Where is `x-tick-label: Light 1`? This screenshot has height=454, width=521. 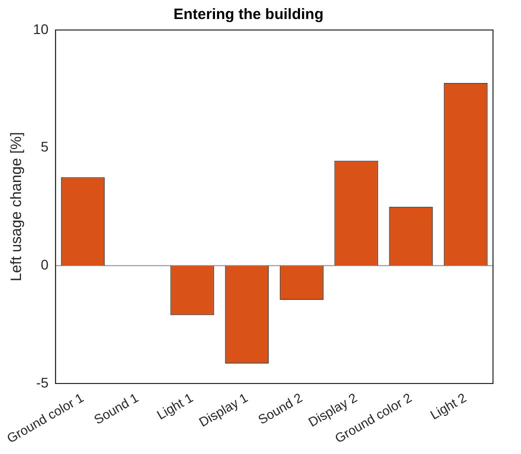
x-tick-label: Light 1 is located at coordinates (175, 406).